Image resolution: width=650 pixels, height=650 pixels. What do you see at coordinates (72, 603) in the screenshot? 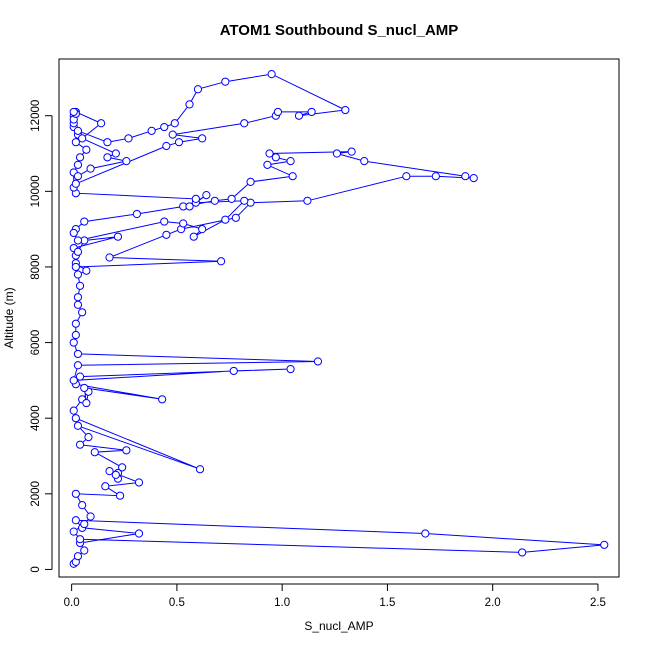
I see `x-tick-label: 0.0` at bounding box center [72, 603].